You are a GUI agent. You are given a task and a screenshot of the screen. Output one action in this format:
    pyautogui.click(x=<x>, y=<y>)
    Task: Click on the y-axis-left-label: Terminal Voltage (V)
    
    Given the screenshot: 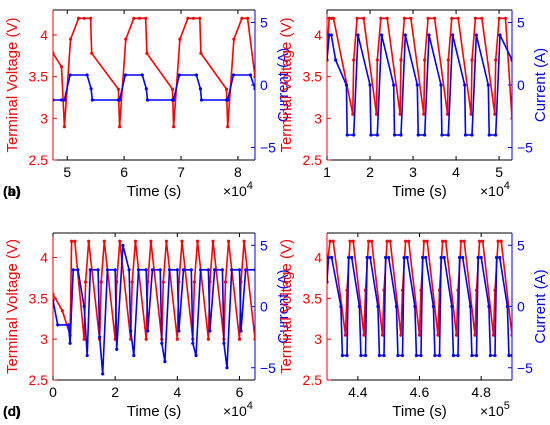 What is the action you would take?
    pyautogui.click(x=286, y=84)
    